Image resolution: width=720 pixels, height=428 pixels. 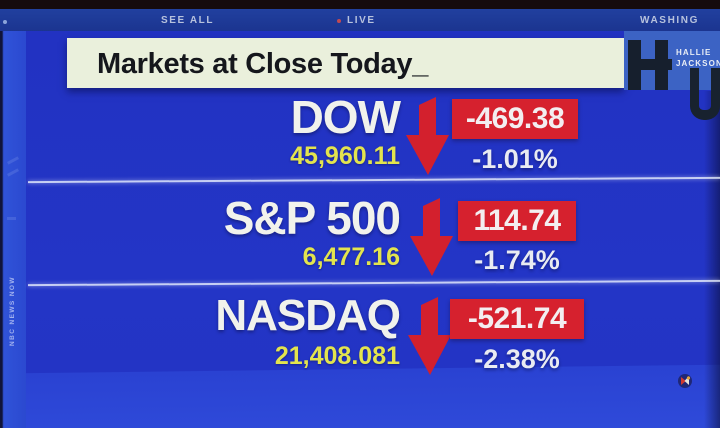 I want to click on index-change-percent: -2.38%, so click(x=517, y=359).